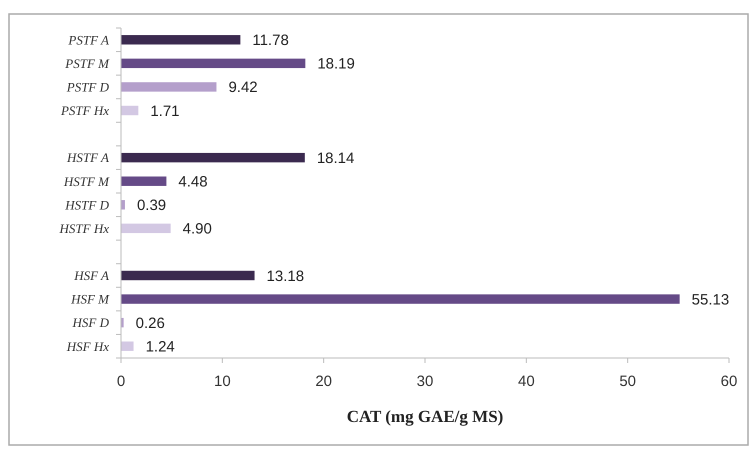  What do you see at coordinates (285, 276) in the screenshot?
I see `data-label: 13.18` at bounding box center [285, 276].